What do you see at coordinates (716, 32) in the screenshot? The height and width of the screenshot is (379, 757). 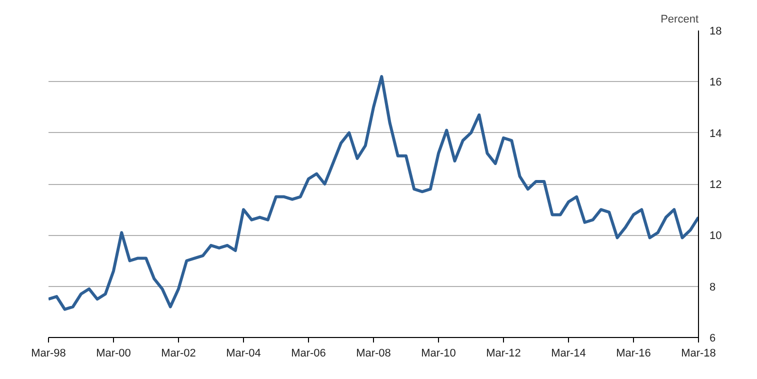 I see `y-tick-label: 18` at bounding box center [716, 32].